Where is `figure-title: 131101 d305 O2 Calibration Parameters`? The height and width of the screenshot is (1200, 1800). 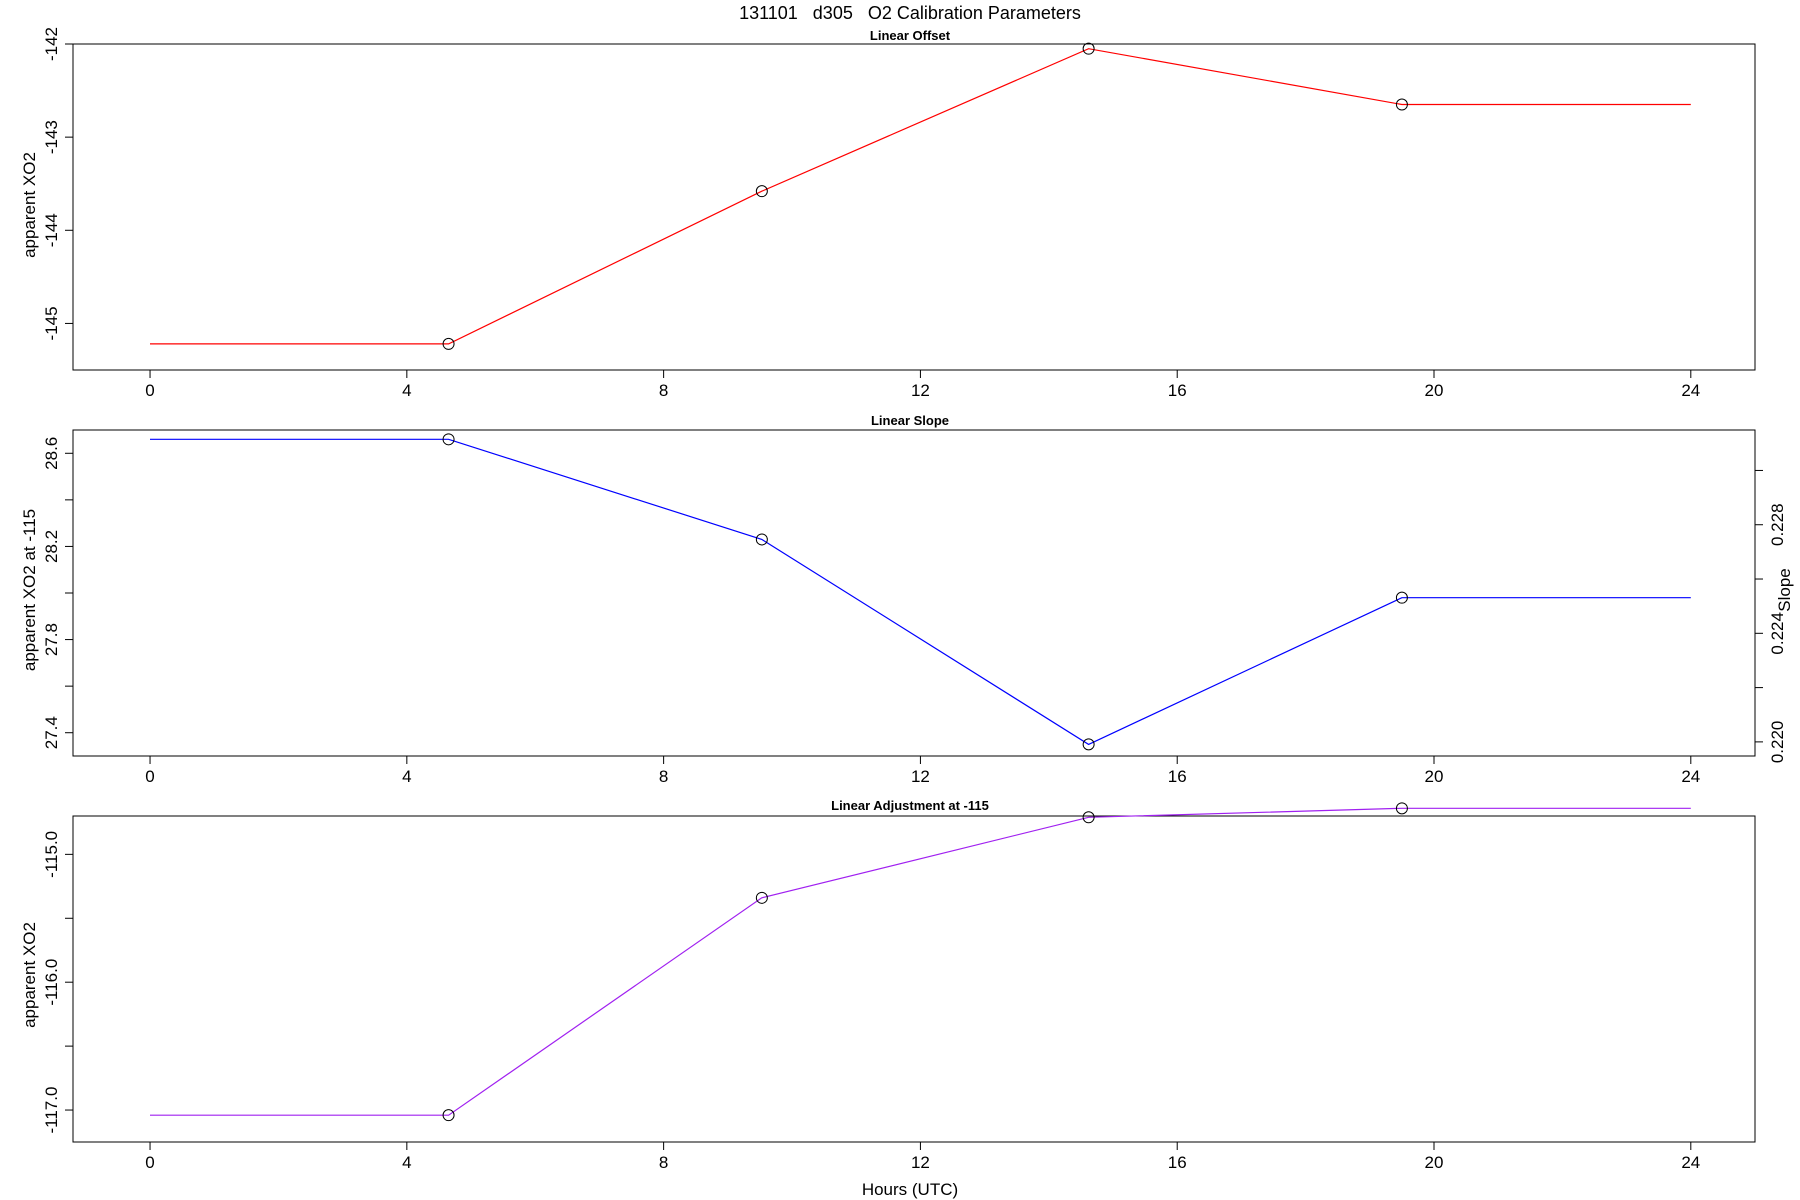
figure-title: 131101 d305 O2 Calibration Parameters is located at coordinates (910, 13).